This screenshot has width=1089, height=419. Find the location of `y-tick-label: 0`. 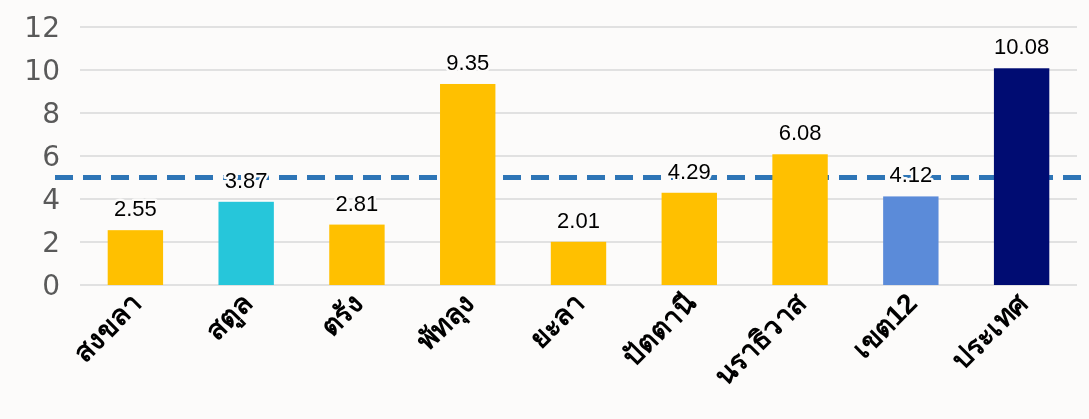

y-tick-label: 0 is located at coordinates (51, 285).